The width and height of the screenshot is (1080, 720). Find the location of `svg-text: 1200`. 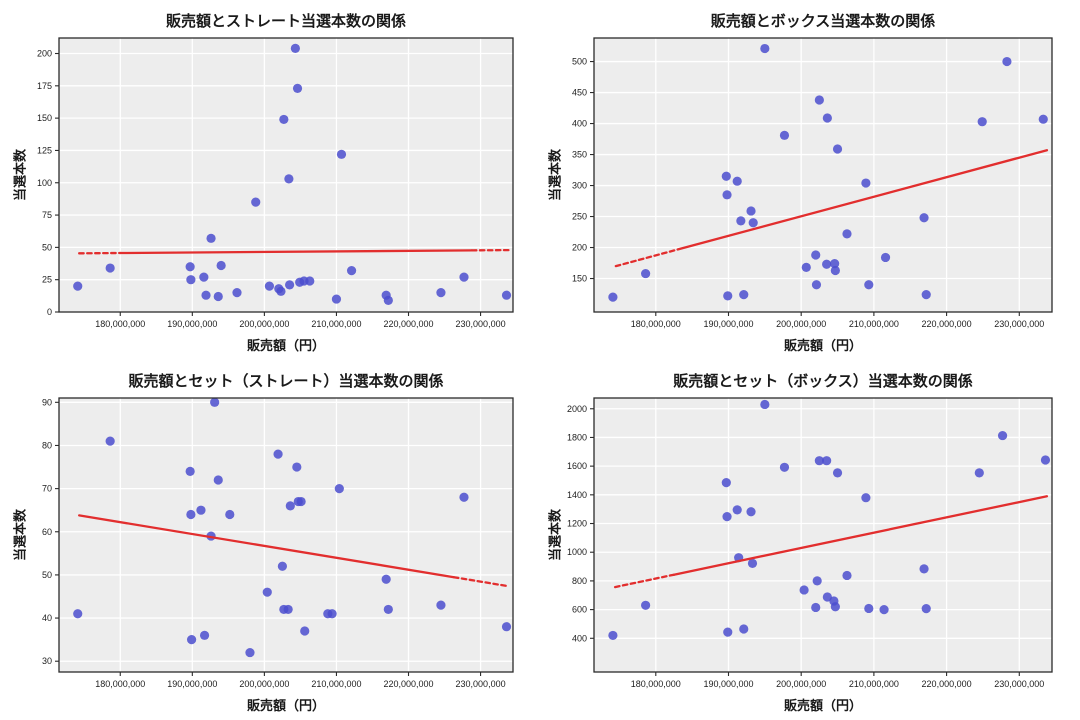

svg-text: 1200 is located at coordinates (577, 524).